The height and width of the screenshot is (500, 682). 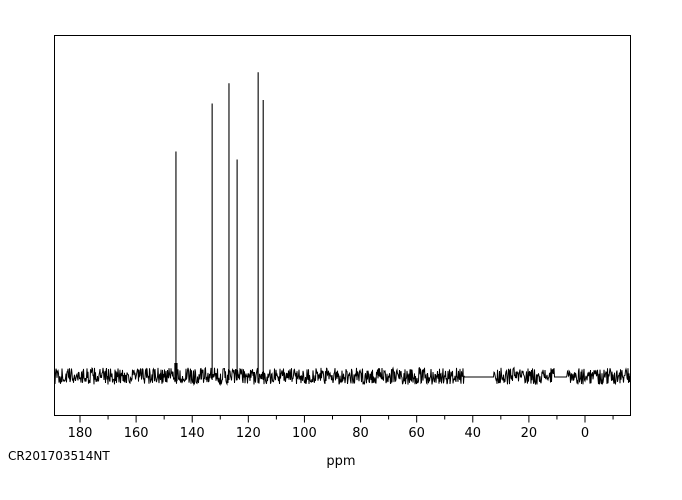 What do you see at coordinates (585, 433) in the screenshot?
I see `axis-tick-label: 0` at bounding box center [585, 433].